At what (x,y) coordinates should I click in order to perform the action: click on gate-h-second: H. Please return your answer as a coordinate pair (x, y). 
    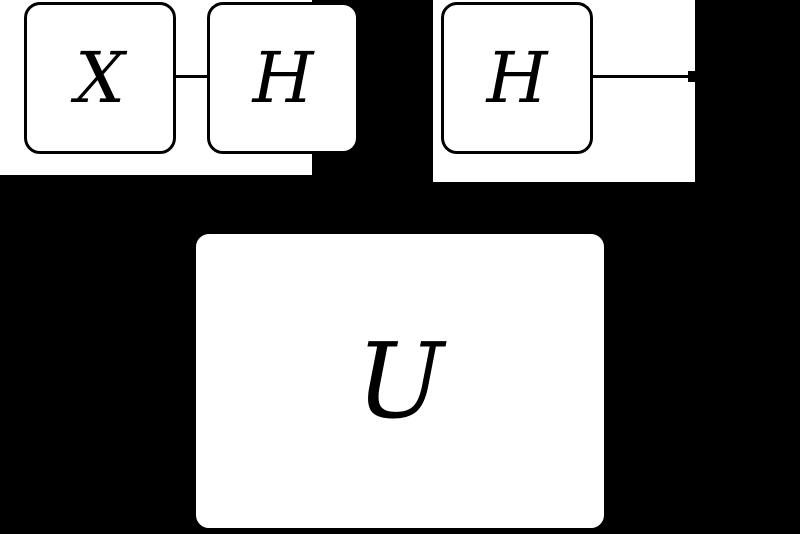
    Looking at the image, I should click on (517, 78).